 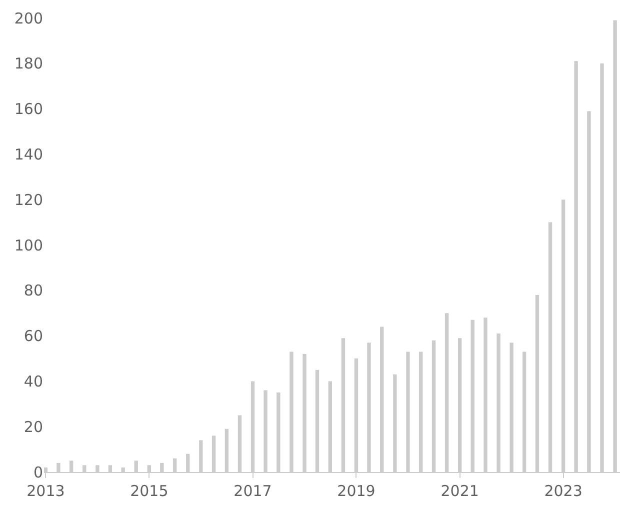 I want to click on x-tick-label: 2013, so click(x=45, y=491).